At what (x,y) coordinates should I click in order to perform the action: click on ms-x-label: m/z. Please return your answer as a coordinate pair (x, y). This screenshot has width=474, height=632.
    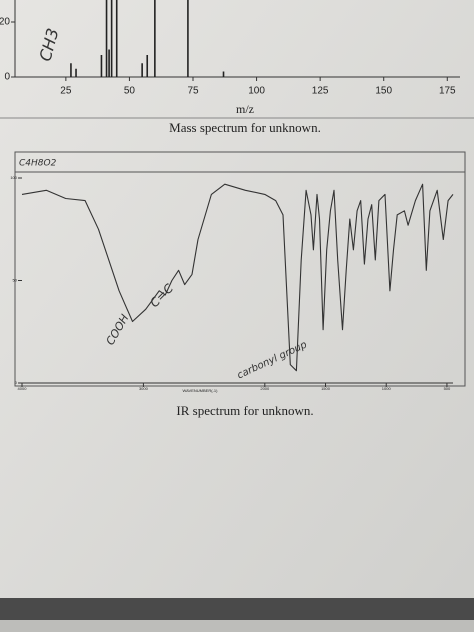
    Looking at the image, I should click on (245, 109).